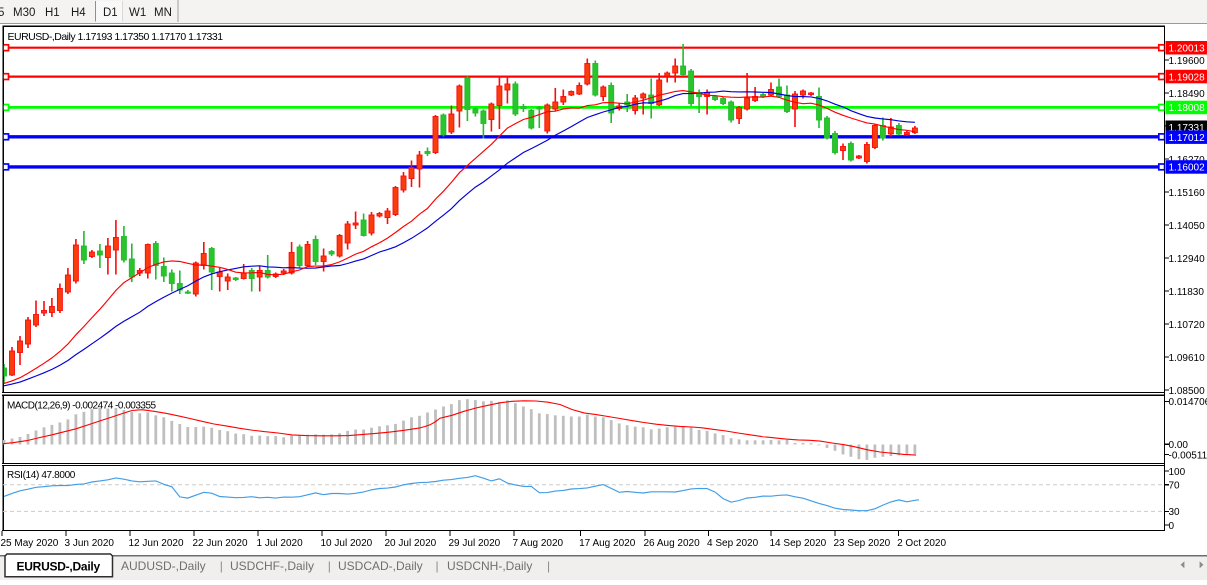 The width and height of the screenshot is (1207, 585). What do you see at coordinates (798, 543) in the screenshot?
I see `svg-text: 14 Sep 2020` at bounding box center [798, 543].